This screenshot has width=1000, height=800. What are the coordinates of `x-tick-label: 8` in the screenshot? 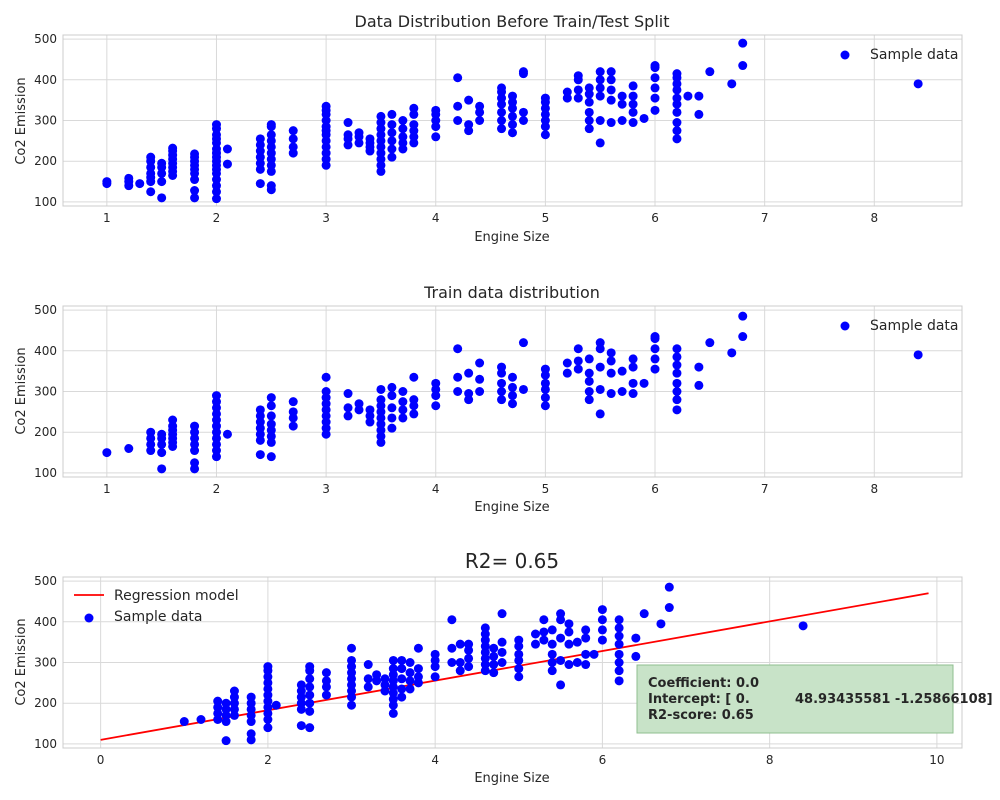 It's located at (874, 218).